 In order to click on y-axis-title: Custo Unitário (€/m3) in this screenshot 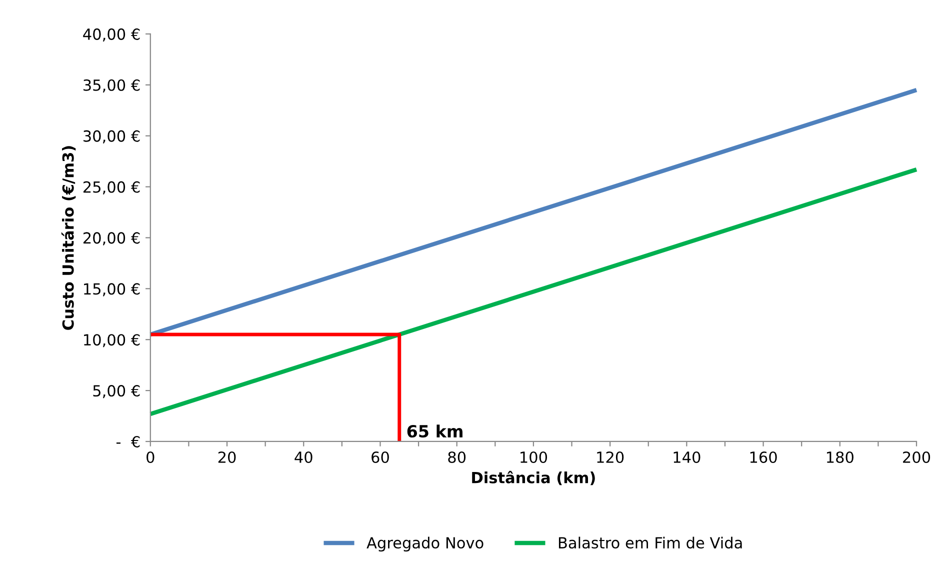, I will do `click(68, 238)`.